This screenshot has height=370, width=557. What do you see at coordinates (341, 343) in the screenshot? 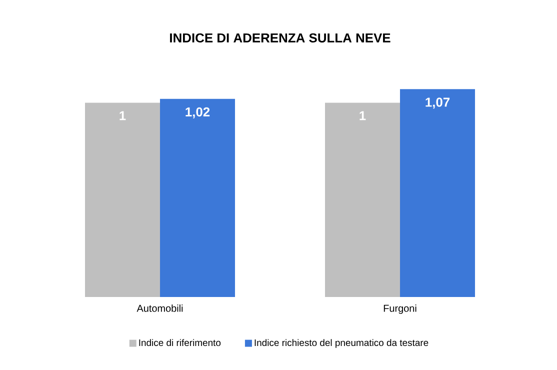
I see `legend-label: Indice richiesto del pneumatico da testare` at bounding box center [341, 343].